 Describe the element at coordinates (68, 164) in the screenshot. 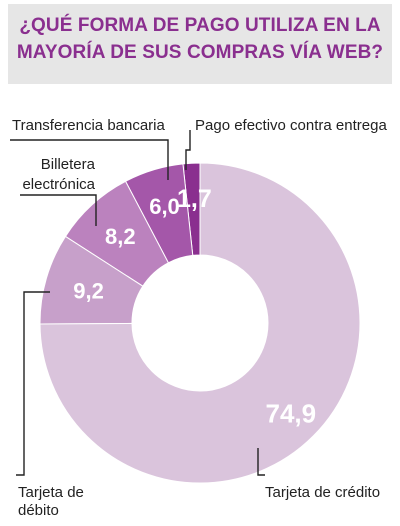

I see `label-billetera-line1: Billetera` at that location.